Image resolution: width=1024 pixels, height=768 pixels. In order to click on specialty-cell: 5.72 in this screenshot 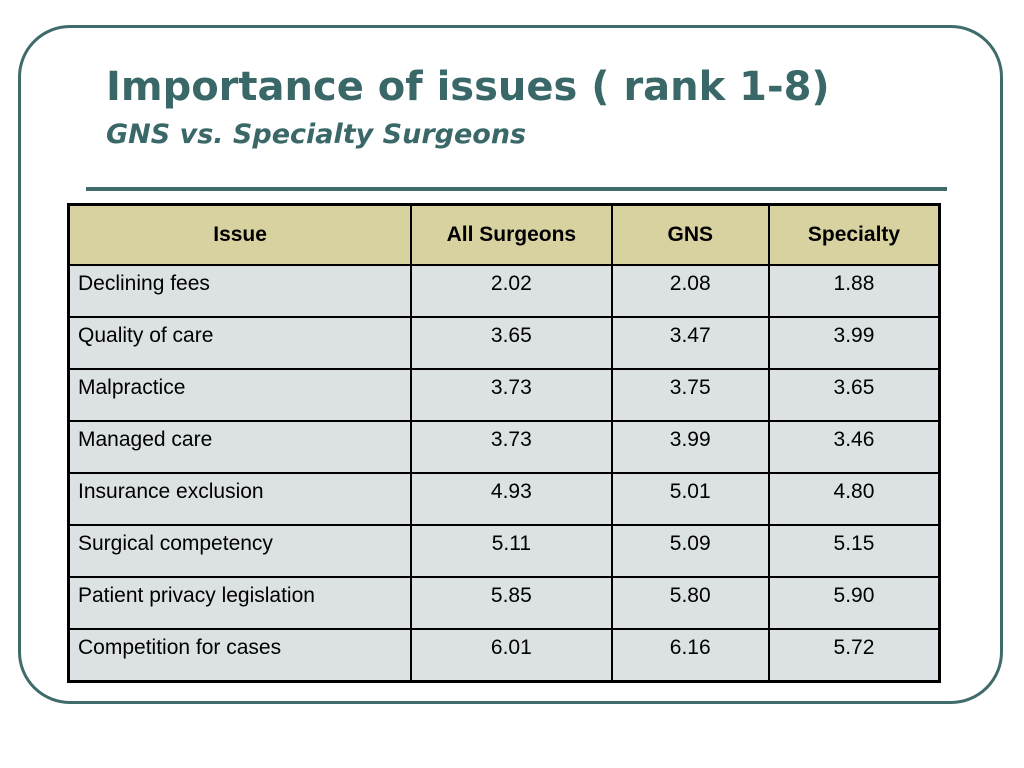, I will do `click(854, 655)`.